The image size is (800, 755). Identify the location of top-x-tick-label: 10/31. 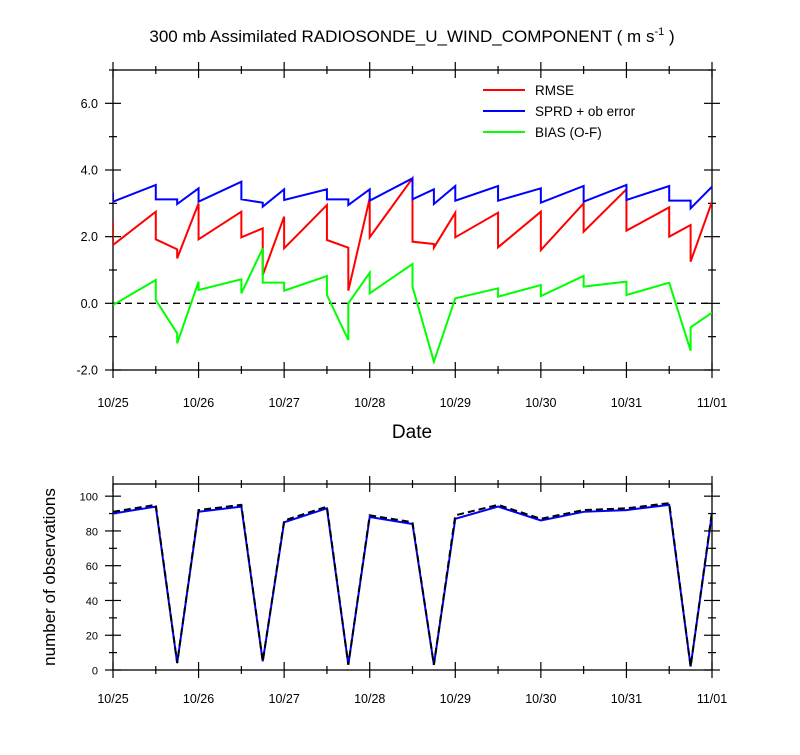
(626, 403).